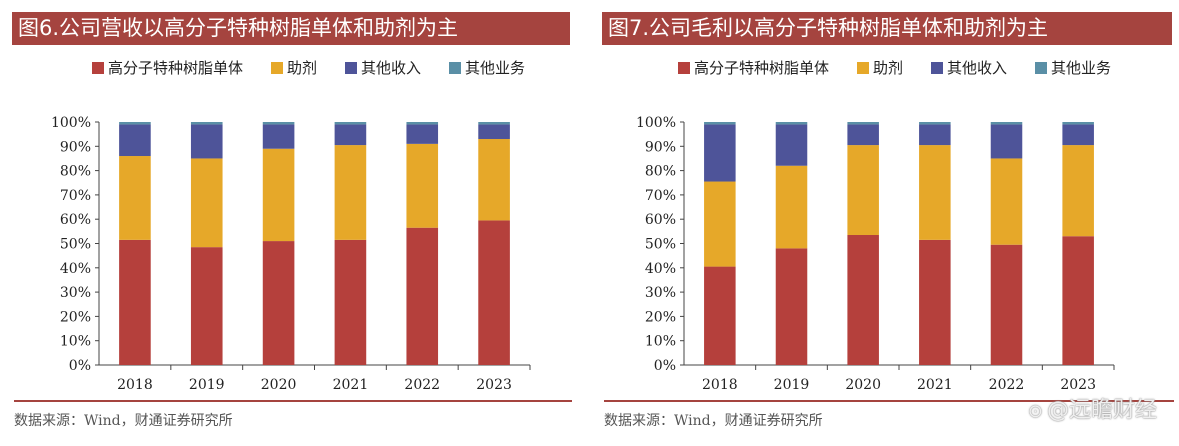 The height and width of the screenshot is (446, 1179). Describe the element at coordinates (1101, 410) in the screenshot. I see `watermark-text: @远瞻财经` at that location.